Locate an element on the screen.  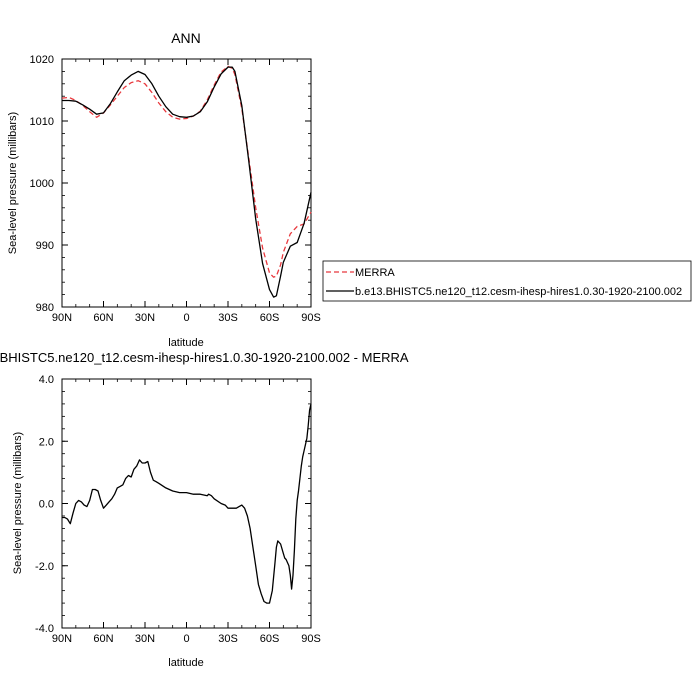
bottom-chart-x-tick-label: 60N is located at coordinates (103, 639).